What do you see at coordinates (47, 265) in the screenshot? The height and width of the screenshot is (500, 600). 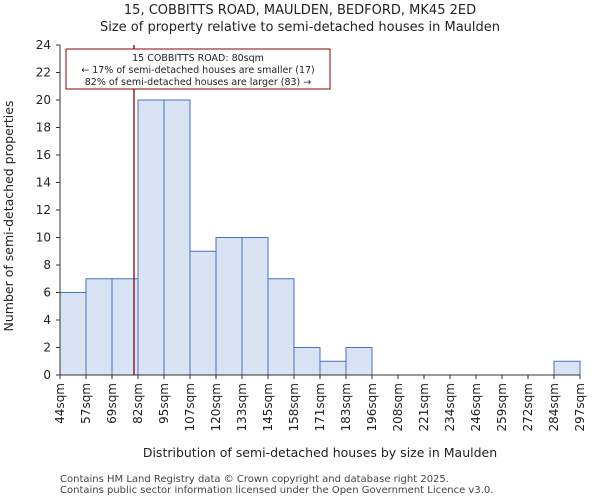 I see `y-tick-label: 8` at bounding box center [47, 265].